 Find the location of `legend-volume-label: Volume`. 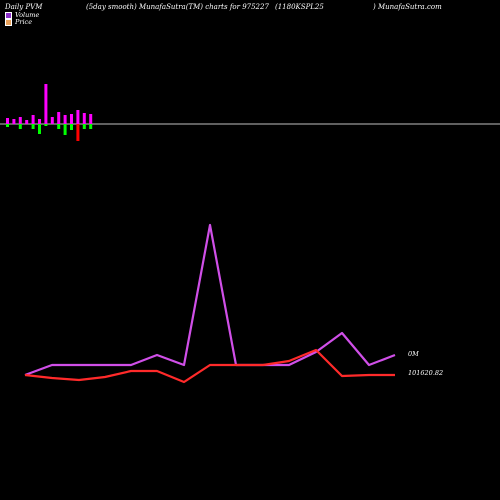

legend-volume-label: Volume is located at coordinates (27, 15).